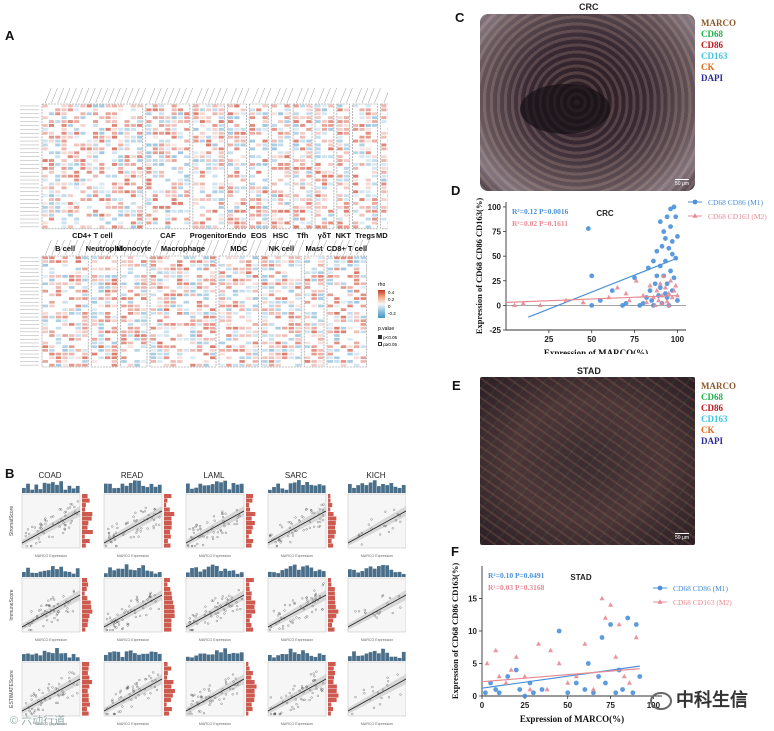  I want to click on fit-line, so click(133, 527).